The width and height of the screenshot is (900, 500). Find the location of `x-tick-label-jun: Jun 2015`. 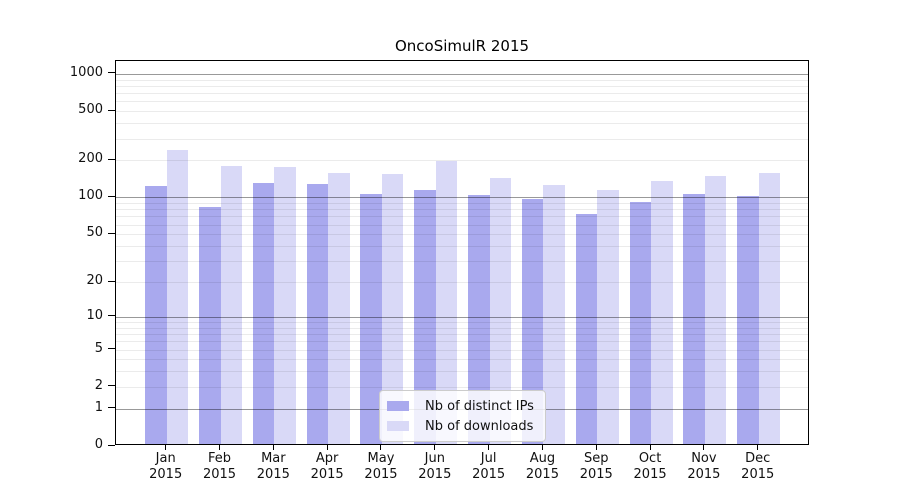

x-tick-label-jun: Jun 2015 is located at coordinates (435, 467).